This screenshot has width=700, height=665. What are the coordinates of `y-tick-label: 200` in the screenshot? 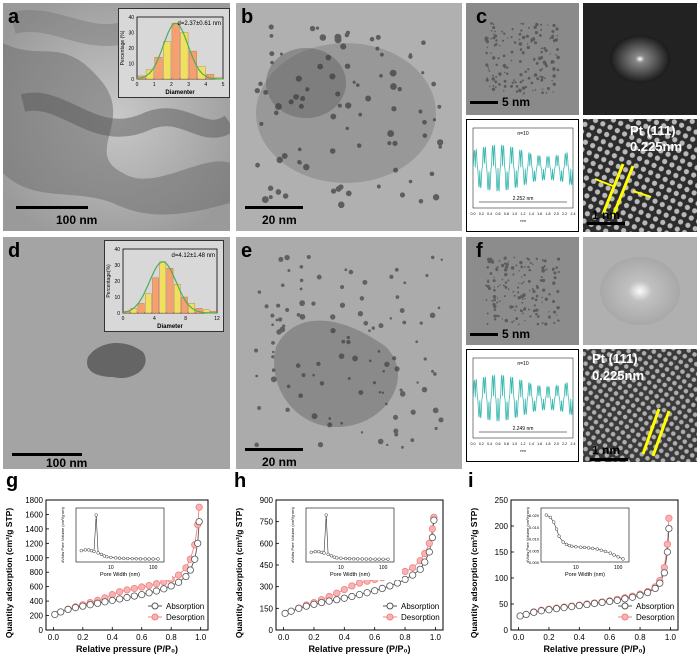 It's located at (37, 616).